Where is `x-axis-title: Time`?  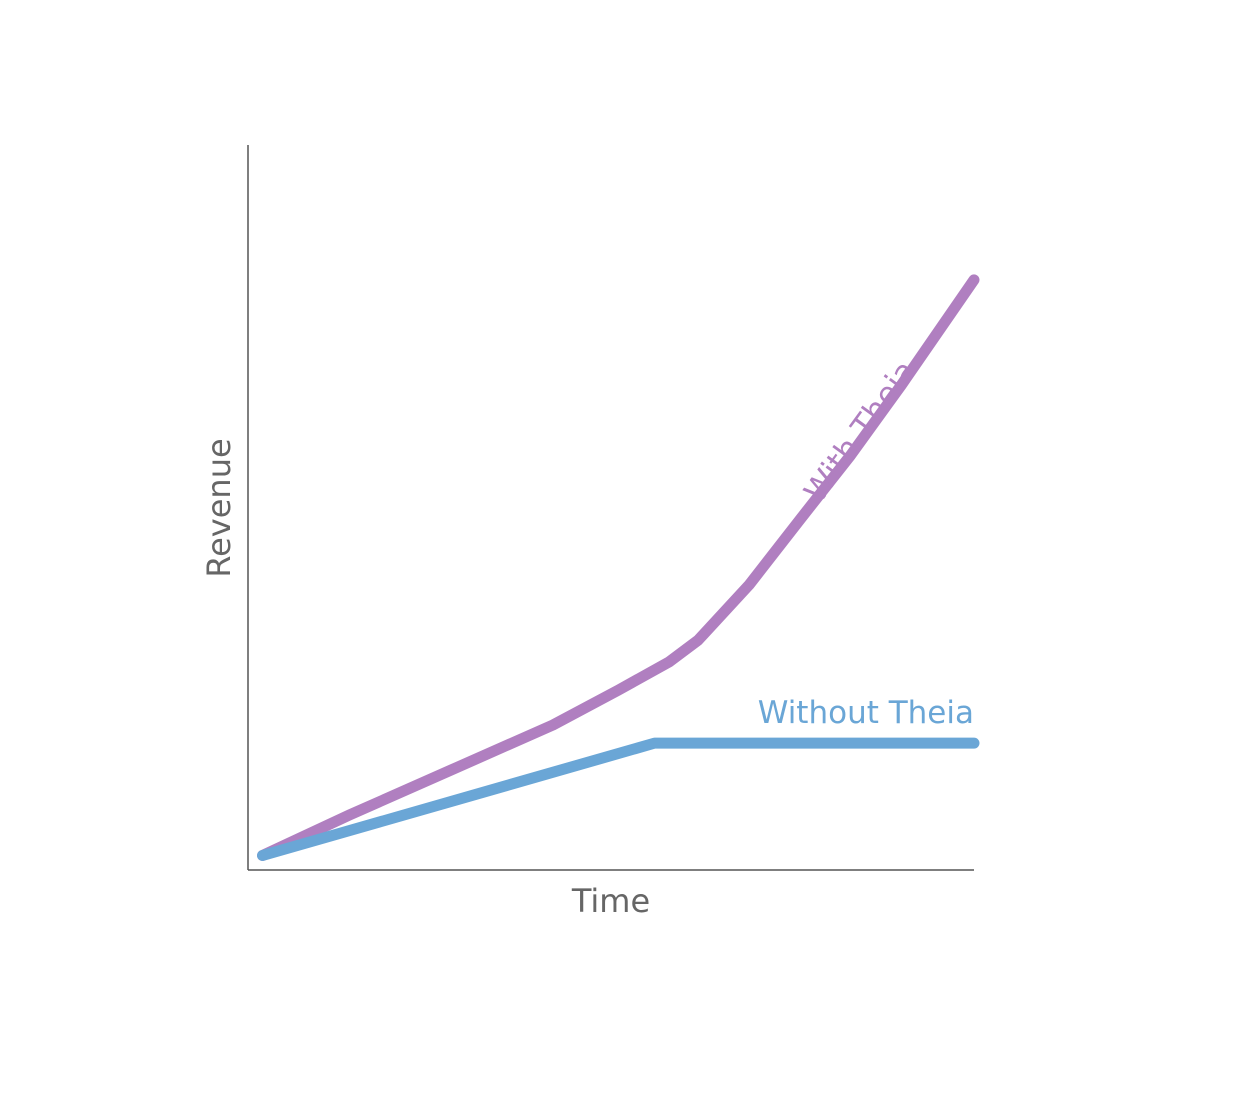 x-axis-title: Time is located at coordinates (610, 901).